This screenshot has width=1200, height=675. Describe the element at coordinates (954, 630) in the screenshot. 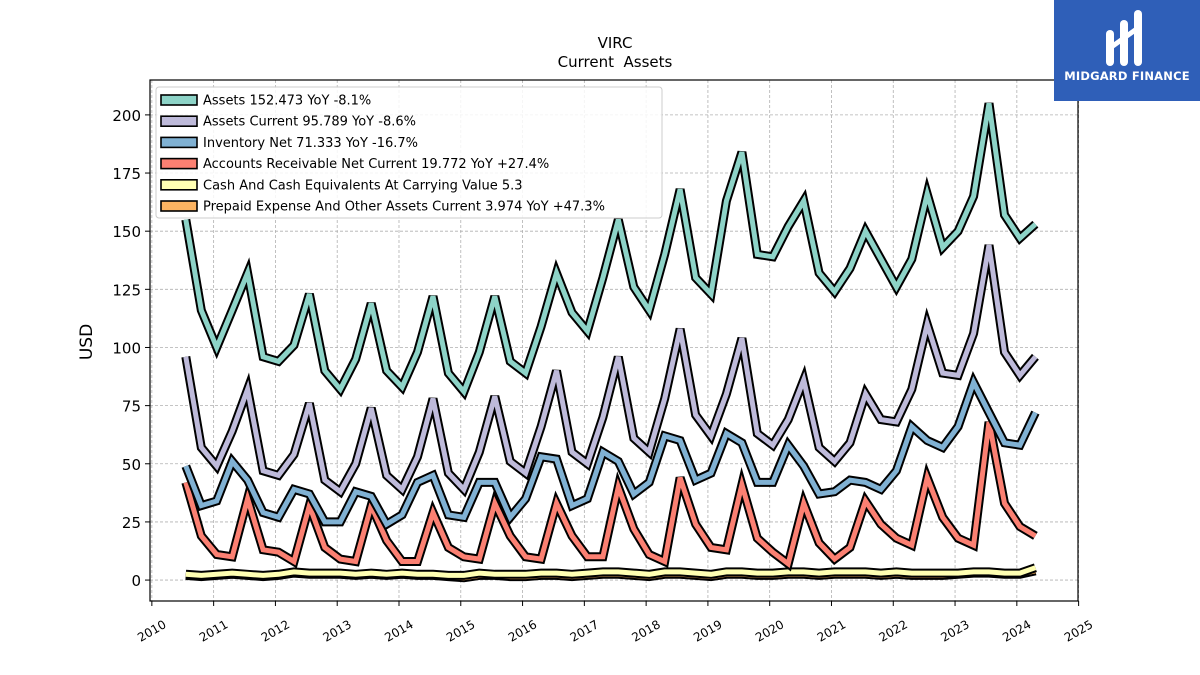

I see `x-tick-label: 2023` at that location.